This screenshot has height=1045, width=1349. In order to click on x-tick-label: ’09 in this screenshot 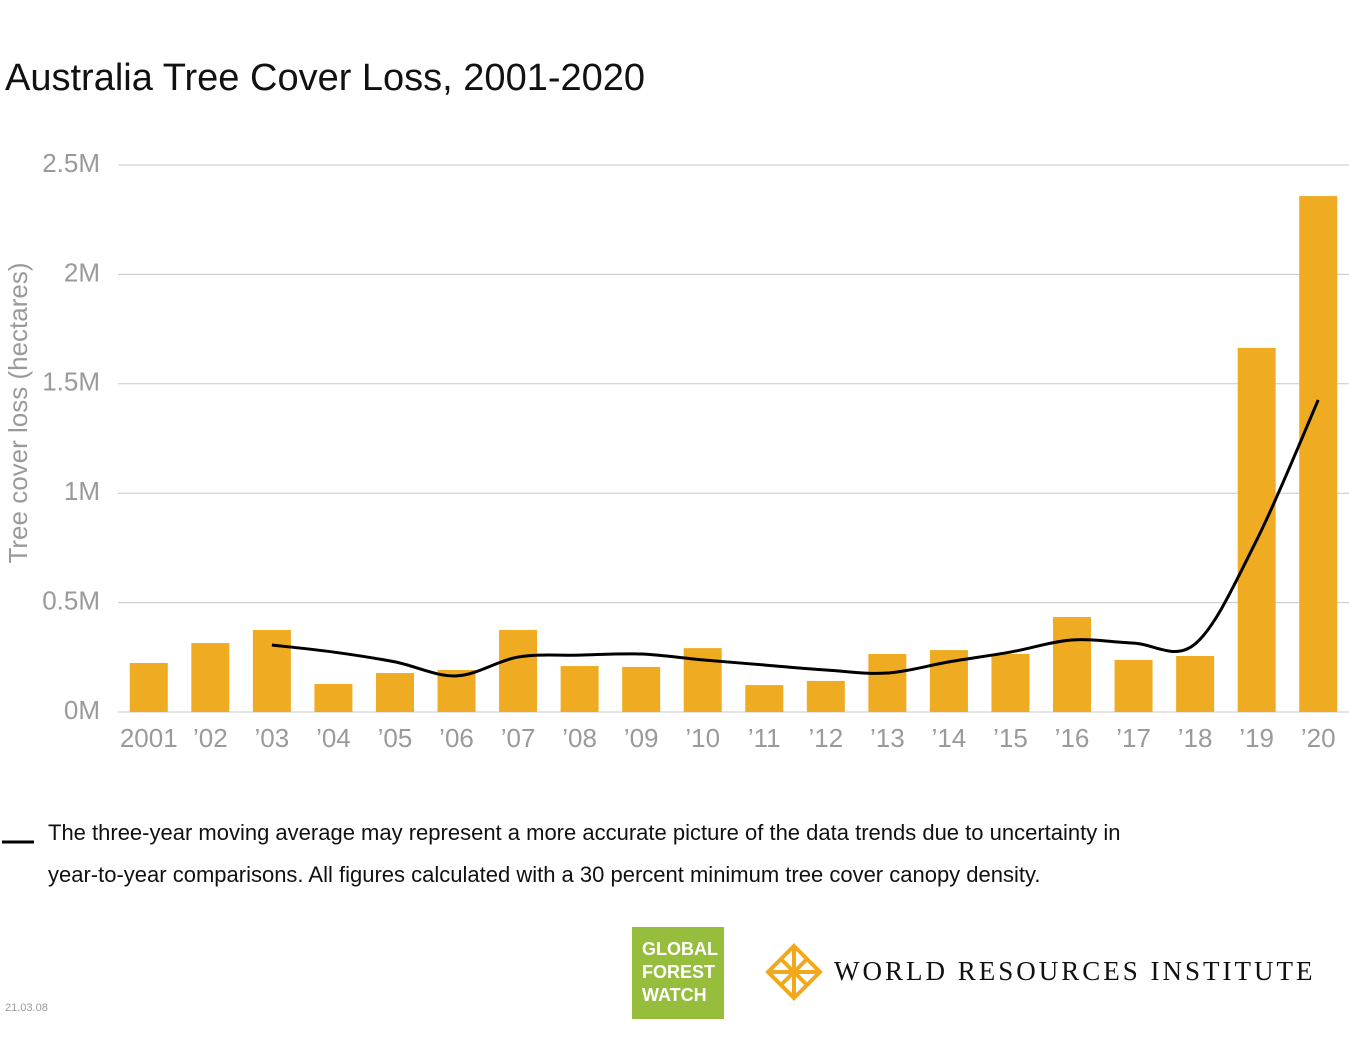, I will do `click(641, 738)`.